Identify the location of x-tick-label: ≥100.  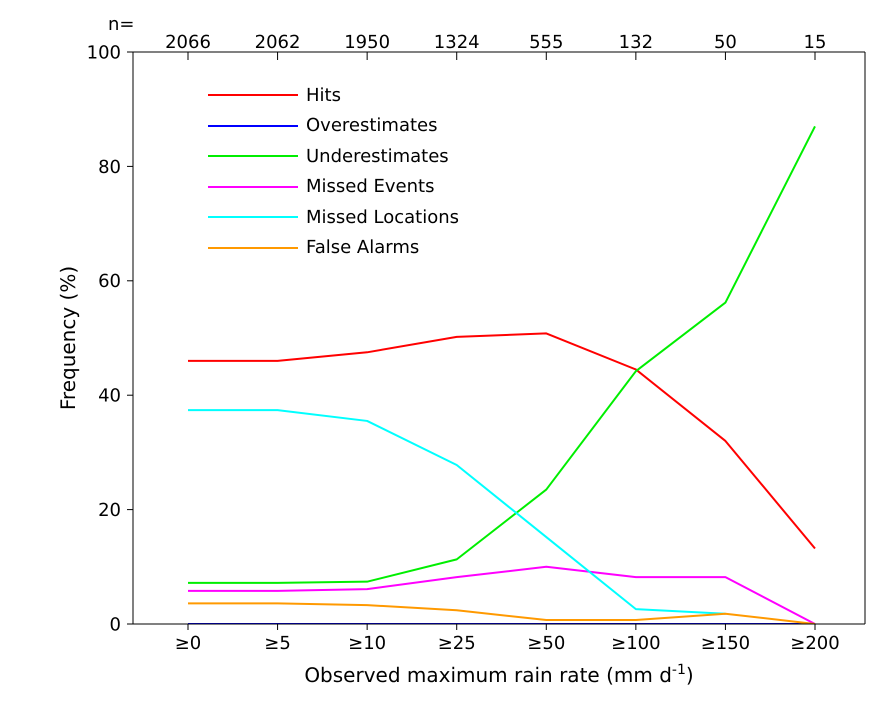
(636, 643).